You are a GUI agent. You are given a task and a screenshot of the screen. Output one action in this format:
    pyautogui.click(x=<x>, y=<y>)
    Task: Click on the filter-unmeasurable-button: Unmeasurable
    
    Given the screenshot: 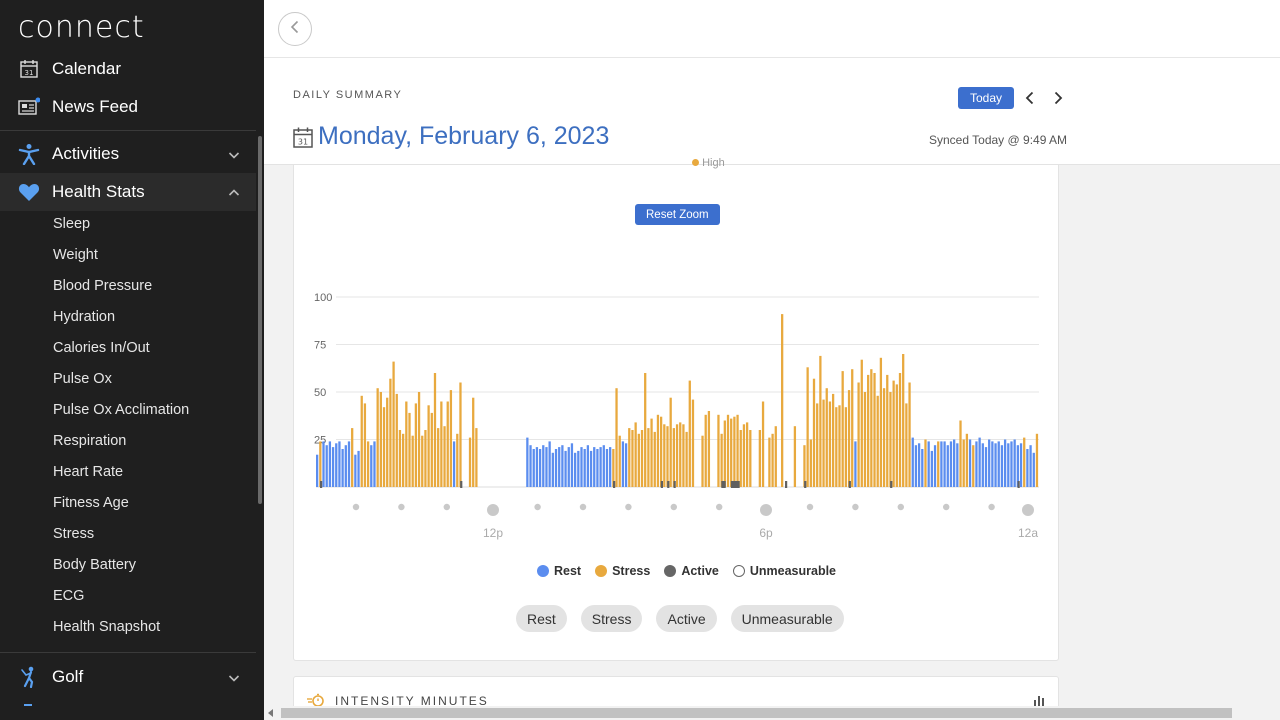 What is the action you would take?
    pyautogui.click(x=787, y=618)
    